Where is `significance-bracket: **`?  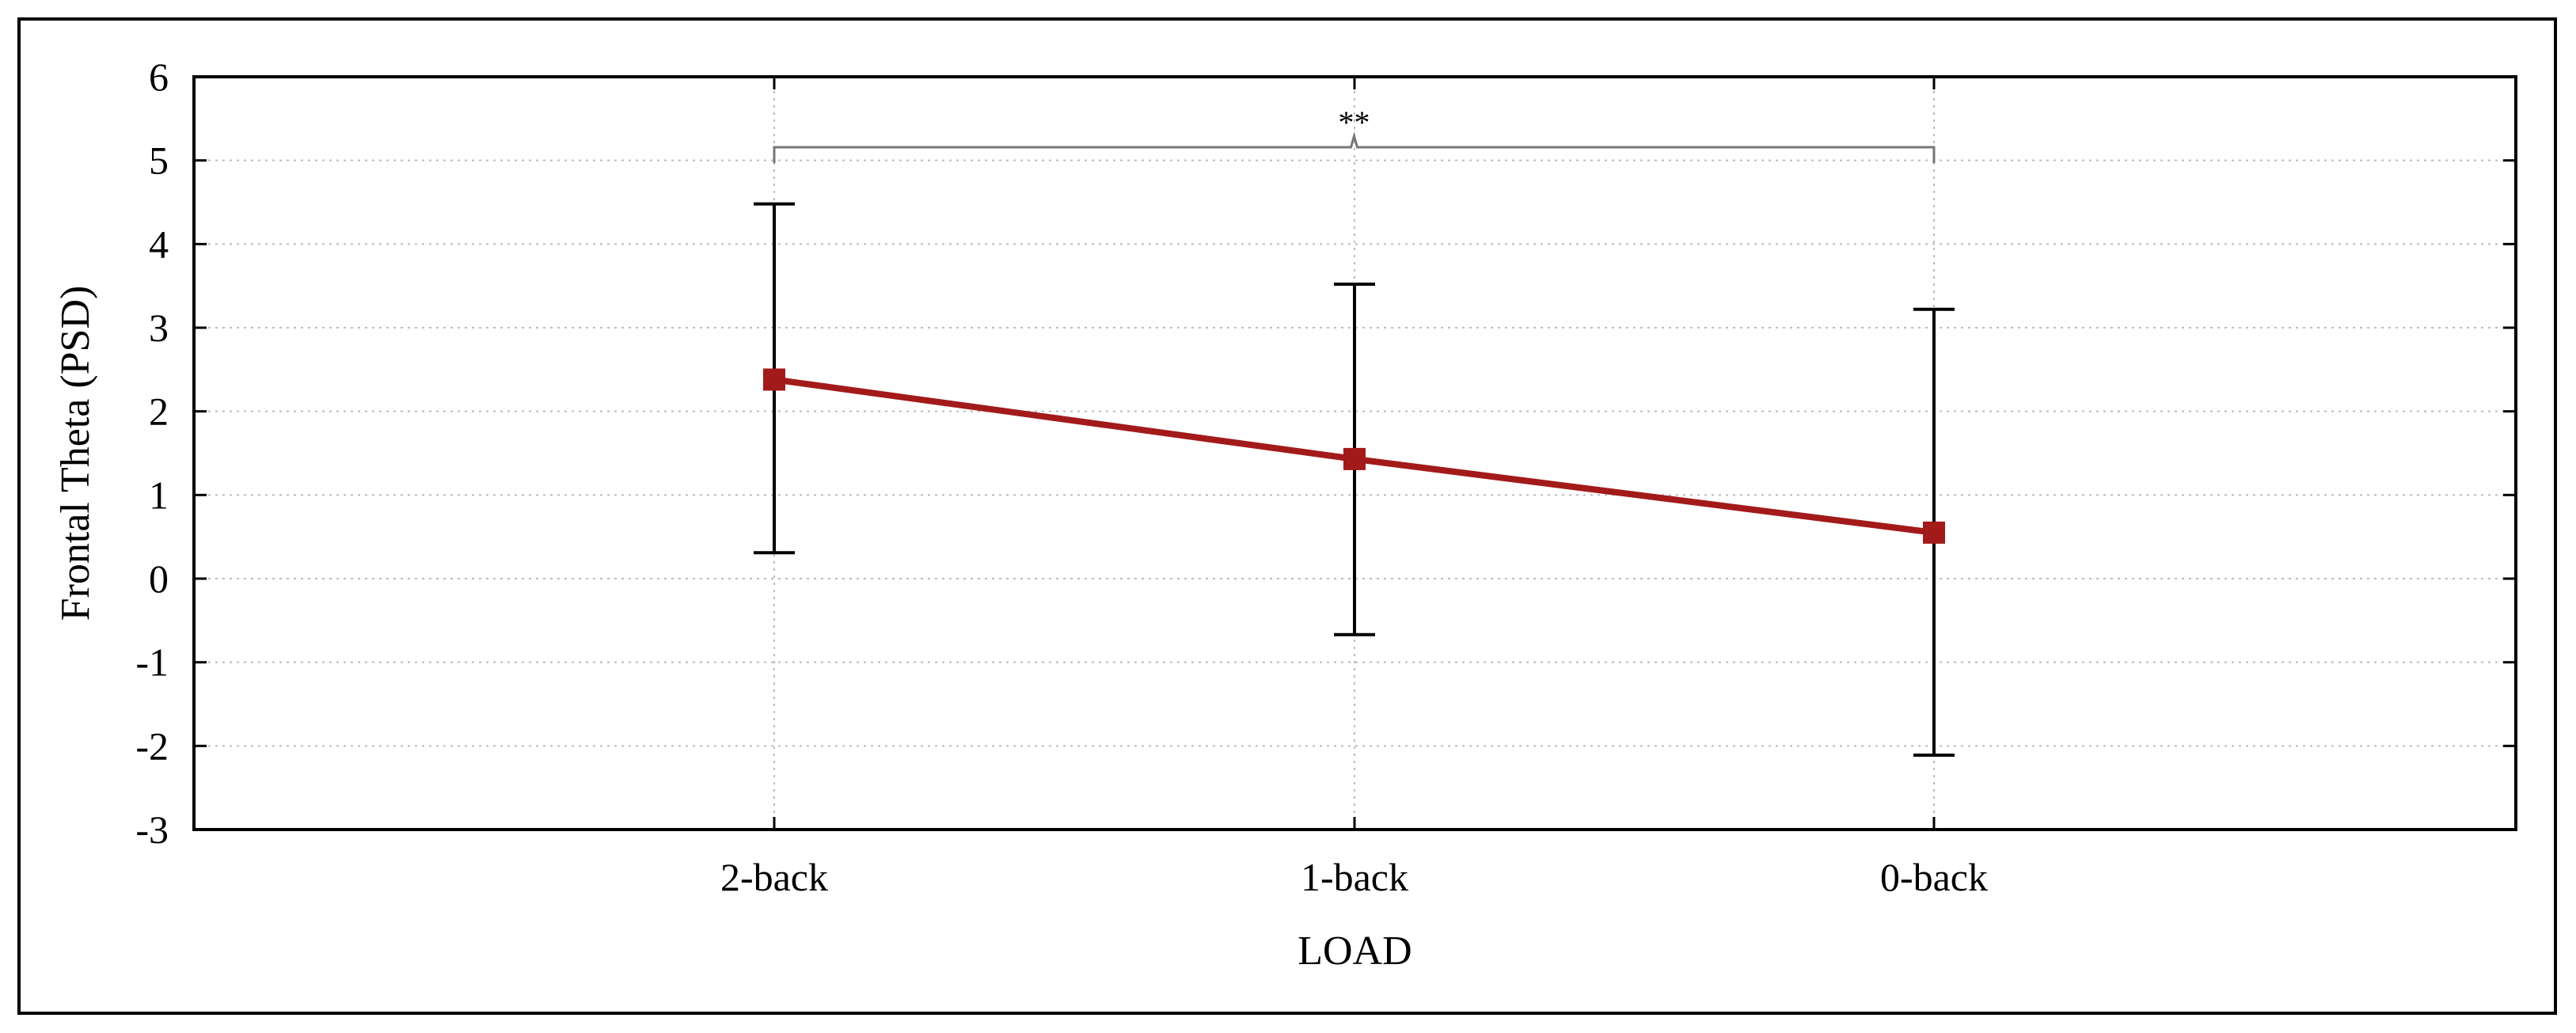 significance-bracket: ** is located at coordinates (1354, 133).